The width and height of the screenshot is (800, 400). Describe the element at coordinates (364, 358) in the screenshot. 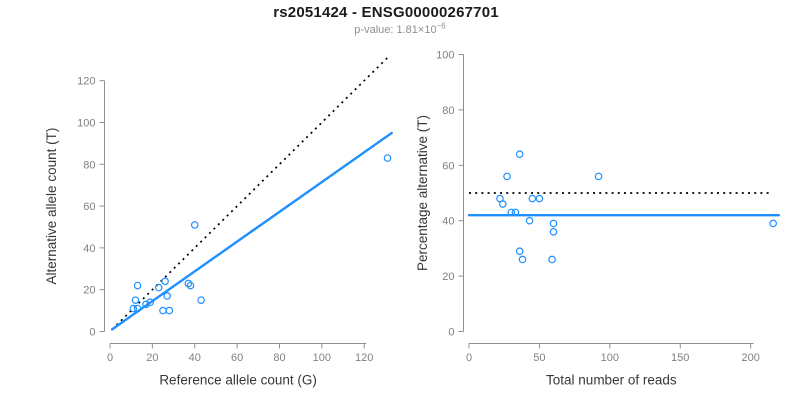

I see `x-tick-label: 120` at that location.